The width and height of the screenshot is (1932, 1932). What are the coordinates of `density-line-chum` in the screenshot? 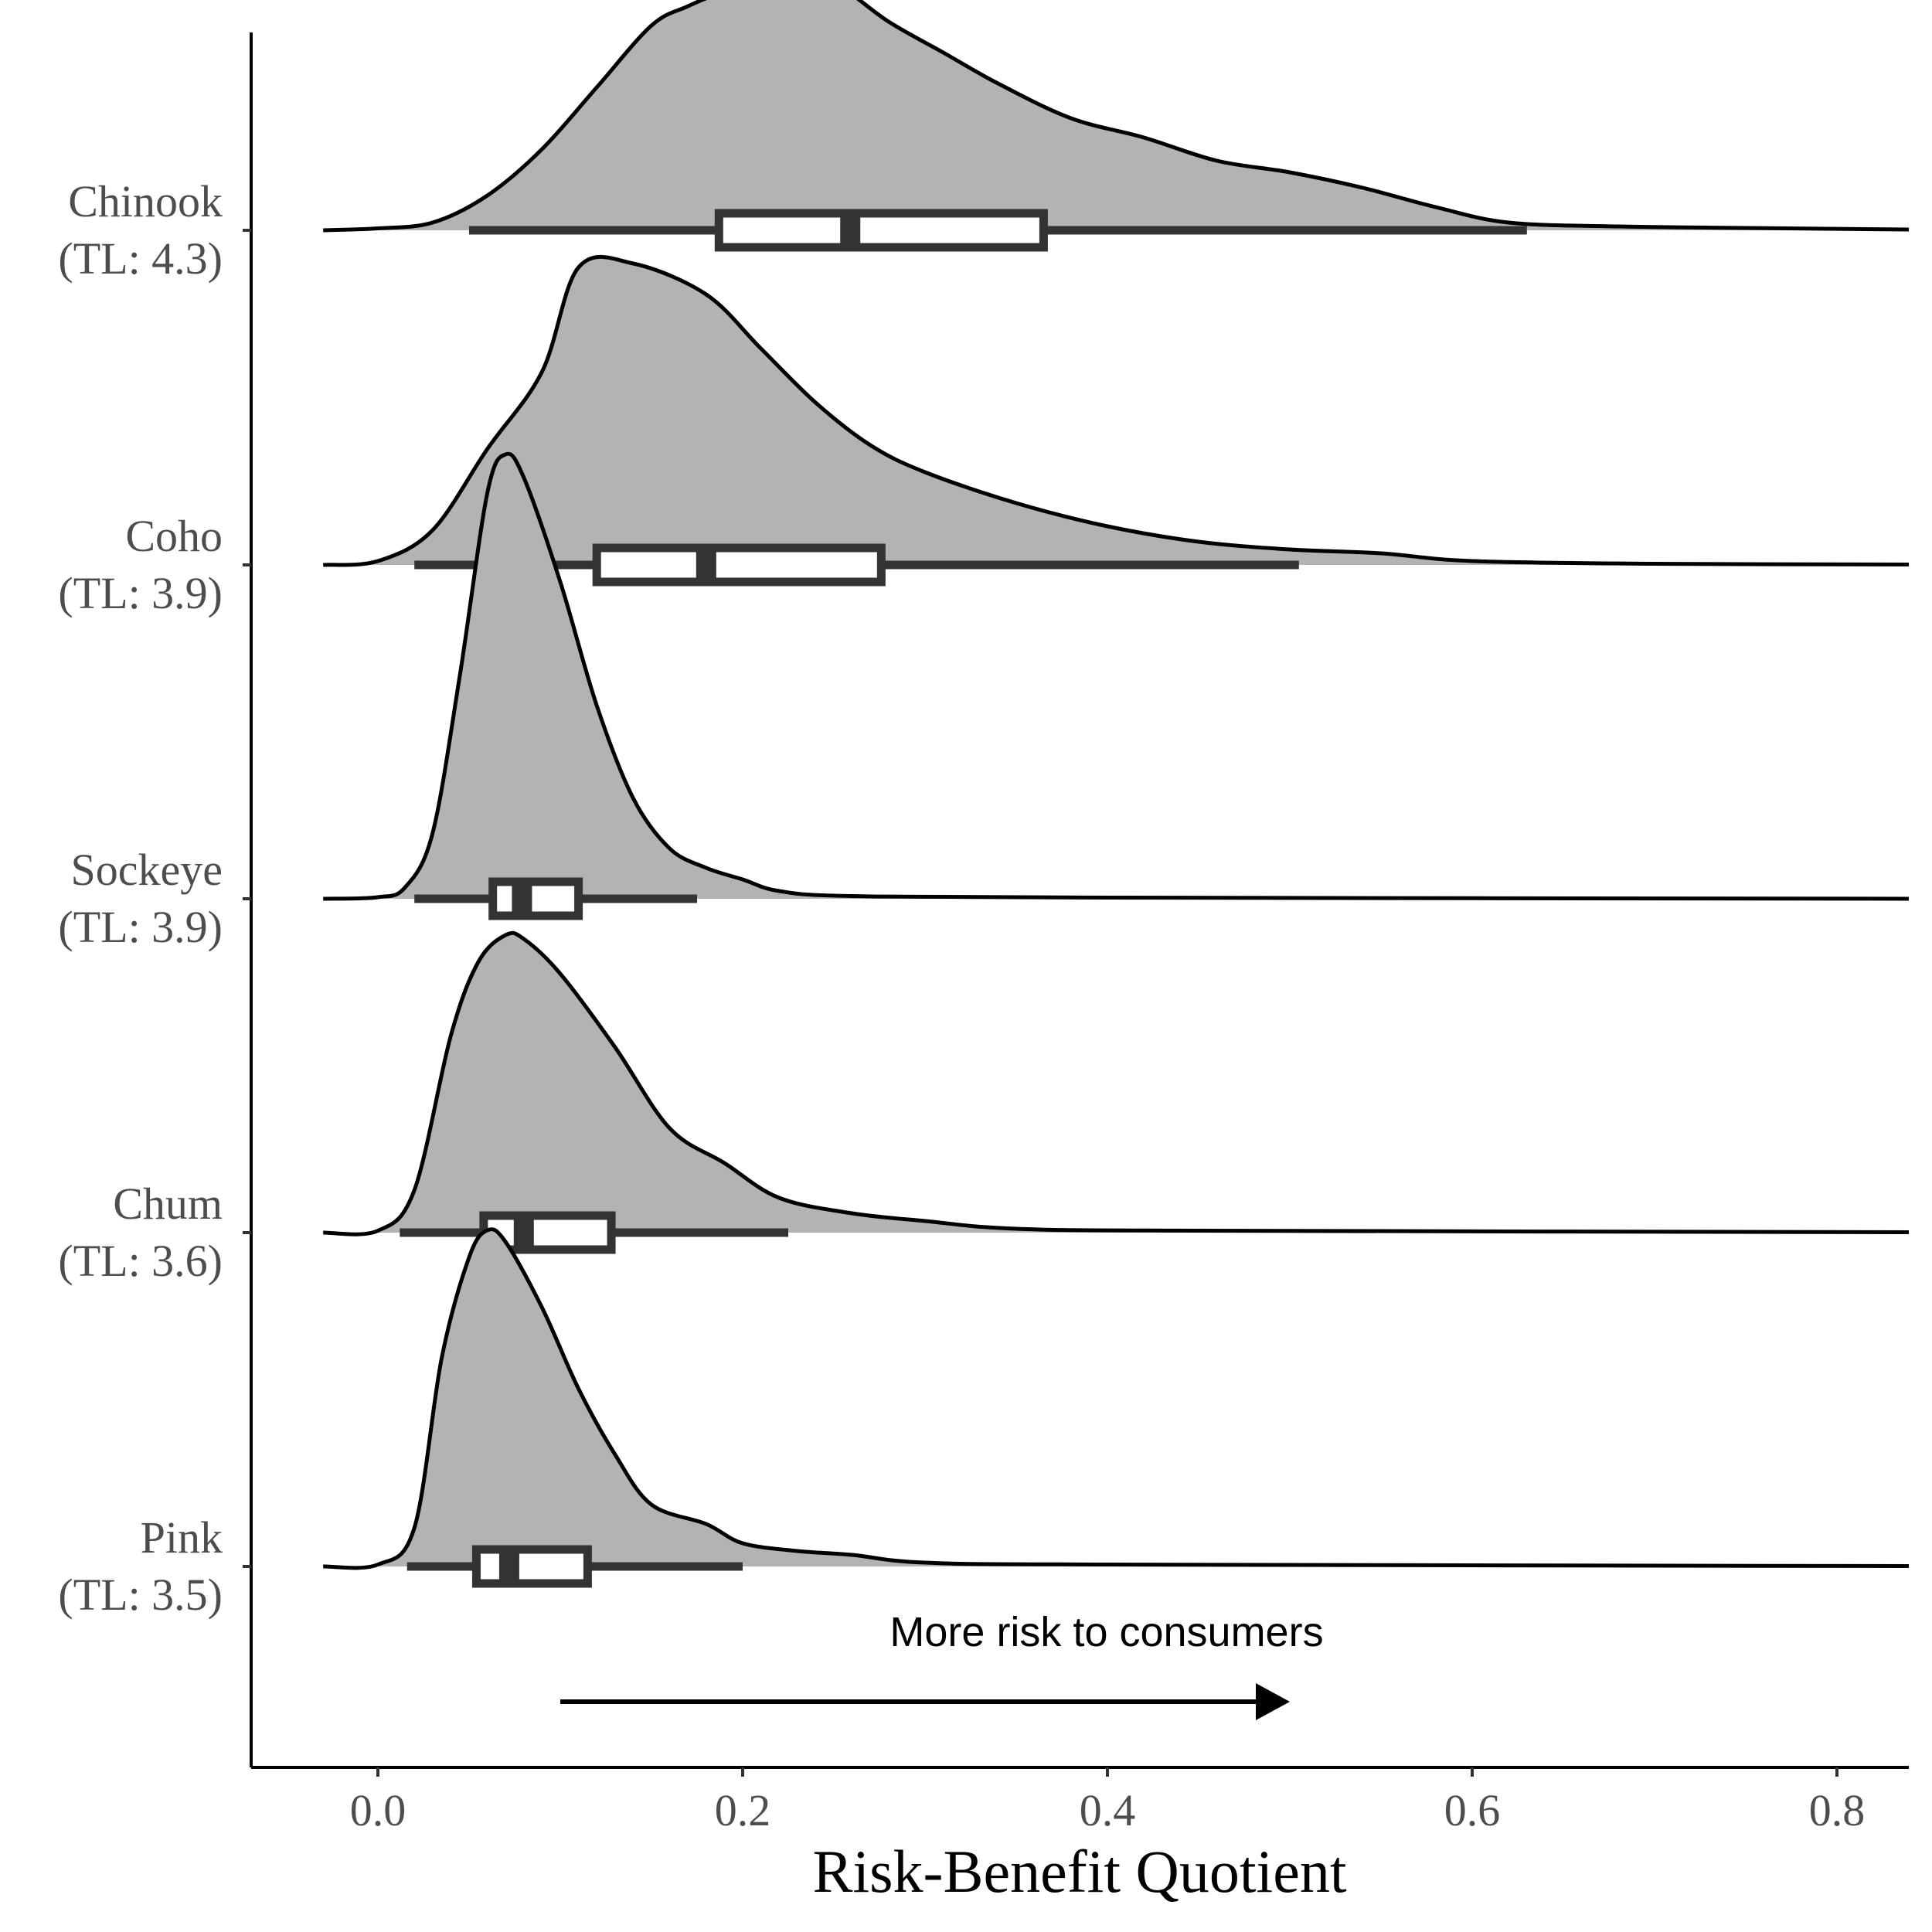 It's located at (1116, 1083).